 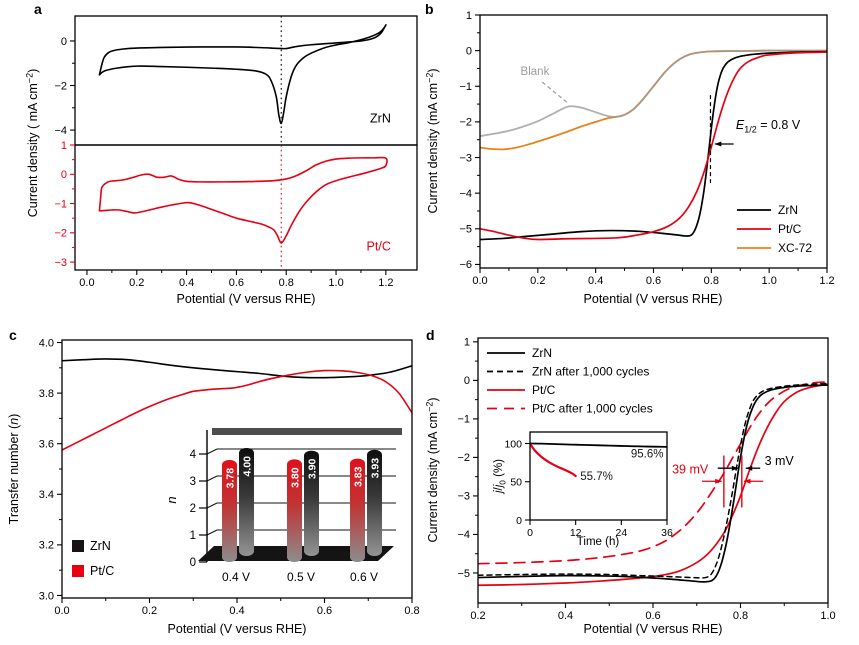 I want to click on b-xtick-label: 0.2, so click(x=537, y=281).